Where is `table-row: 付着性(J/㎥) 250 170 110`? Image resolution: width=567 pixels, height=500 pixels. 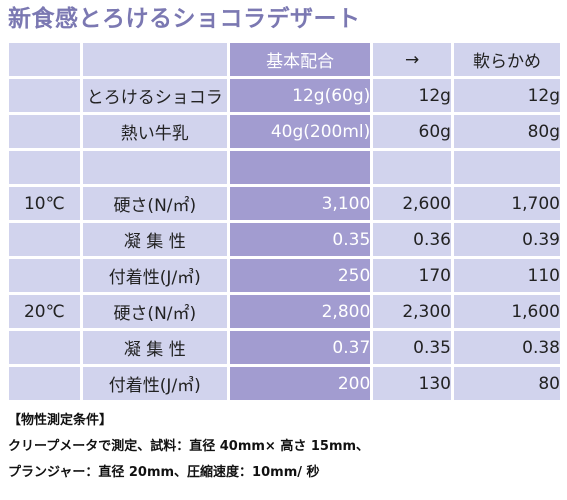
table-row: 付着性(J/㎥) 250 170 110 is located at coordinates (284, 275).